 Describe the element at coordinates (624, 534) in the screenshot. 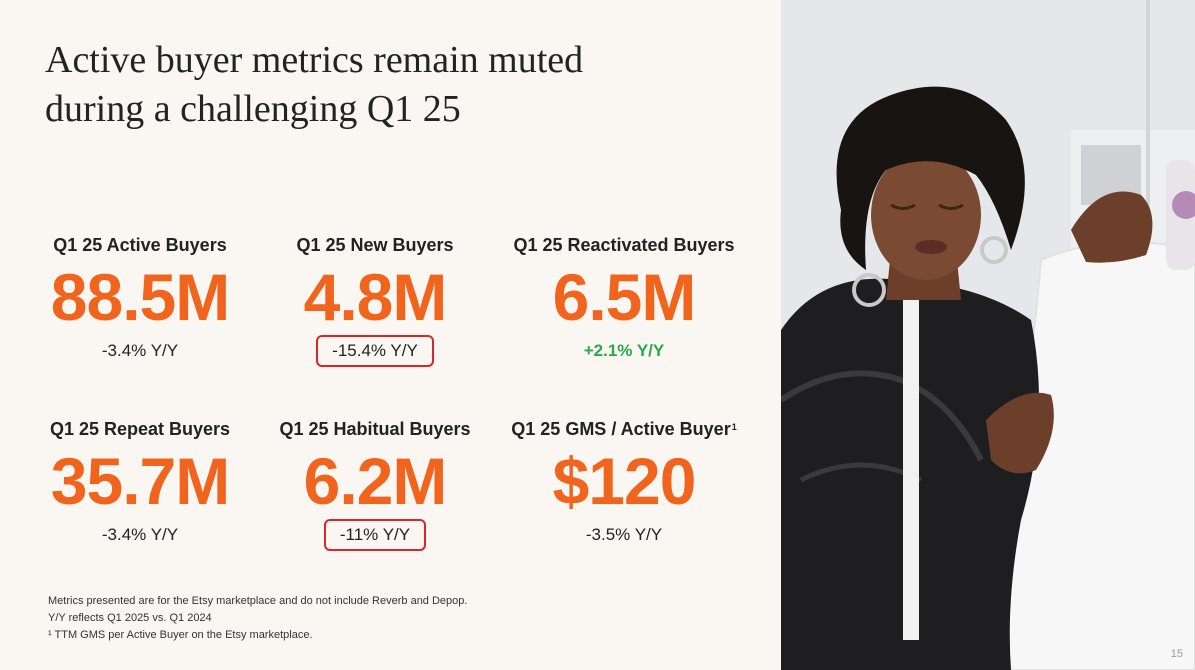

I see `metric-change: -3.5% Y/Y` at that location.